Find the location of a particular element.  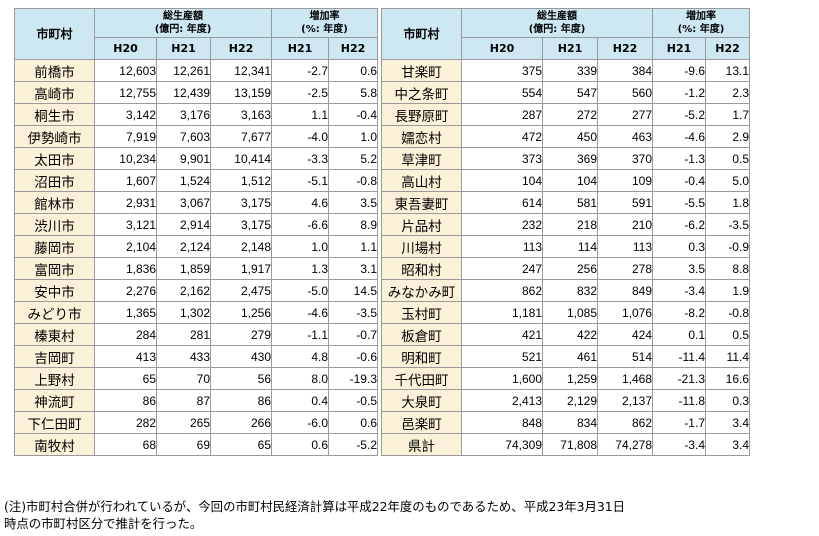

value-h20-left: 86 is located at coordinates (125, 400).